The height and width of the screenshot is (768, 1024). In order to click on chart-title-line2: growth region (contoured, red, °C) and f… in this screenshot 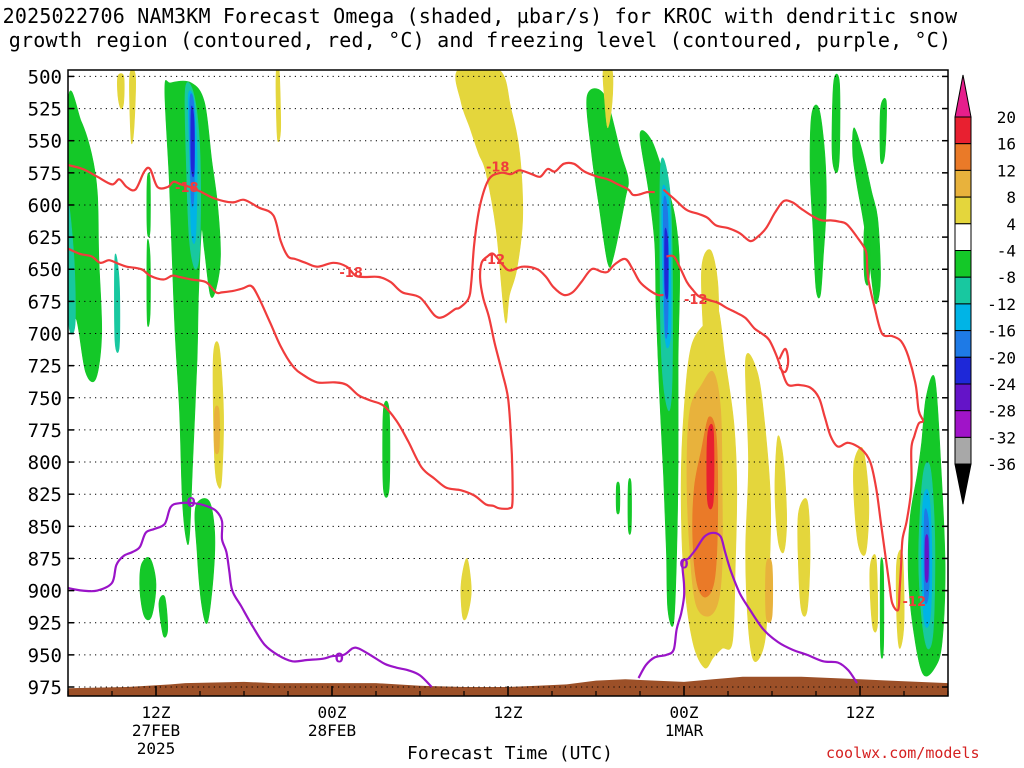, I will do `click(480, 40)`.